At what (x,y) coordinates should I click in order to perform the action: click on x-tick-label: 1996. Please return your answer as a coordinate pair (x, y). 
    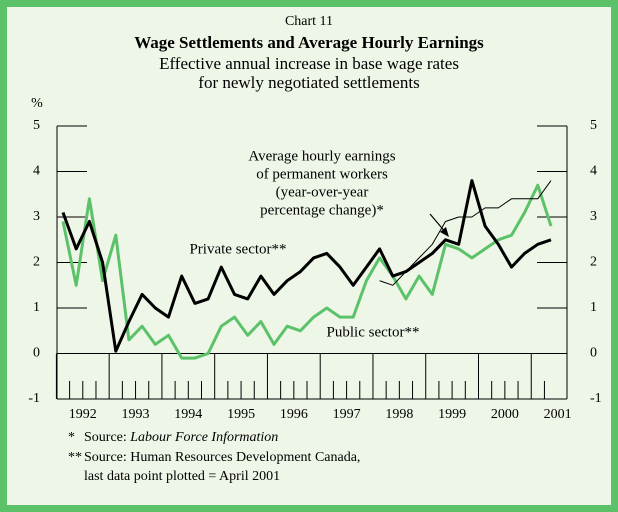
    Looking at the image, I should click on (294, 414).